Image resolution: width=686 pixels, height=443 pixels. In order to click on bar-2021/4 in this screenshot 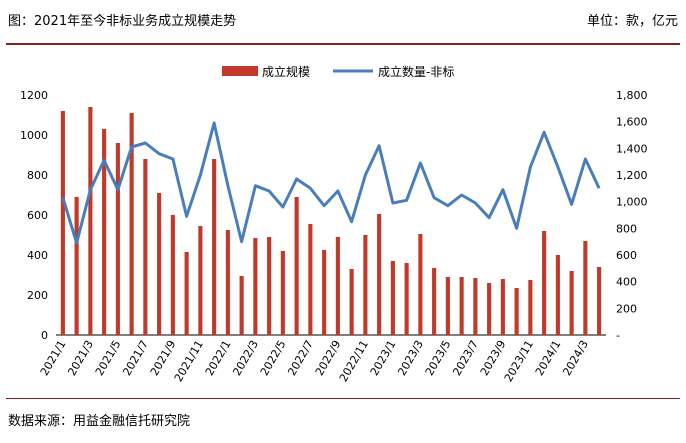, I will do `click(104, 232)`.